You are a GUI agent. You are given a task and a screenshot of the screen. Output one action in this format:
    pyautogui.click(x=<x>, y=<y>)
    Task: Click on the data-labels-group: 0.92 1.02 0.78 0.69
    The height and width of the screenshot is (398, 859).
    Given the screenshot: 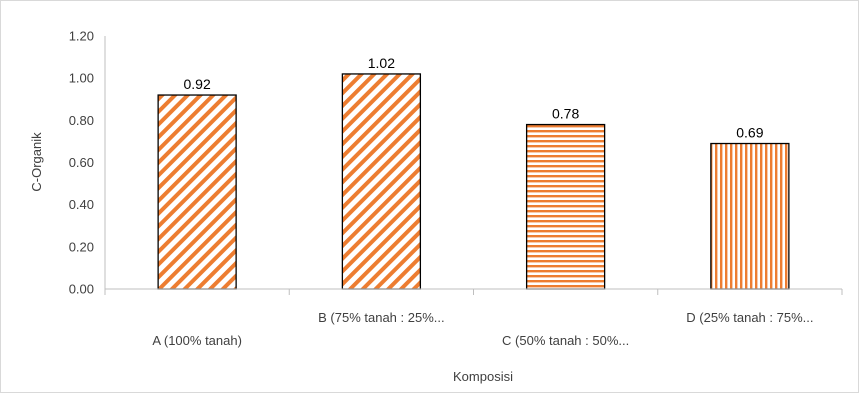 What is the action you would take?
    pyautogui.click(x=474, y=98)
    